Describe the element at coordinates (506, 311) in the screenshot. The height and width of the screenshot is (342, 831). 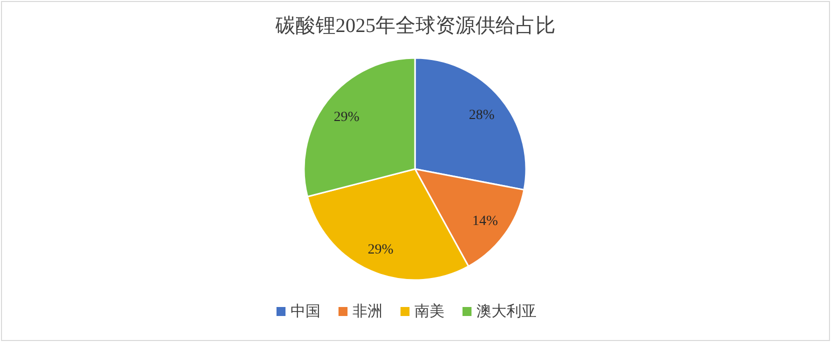
I see `legend-label: 澳大利亚` at that location.